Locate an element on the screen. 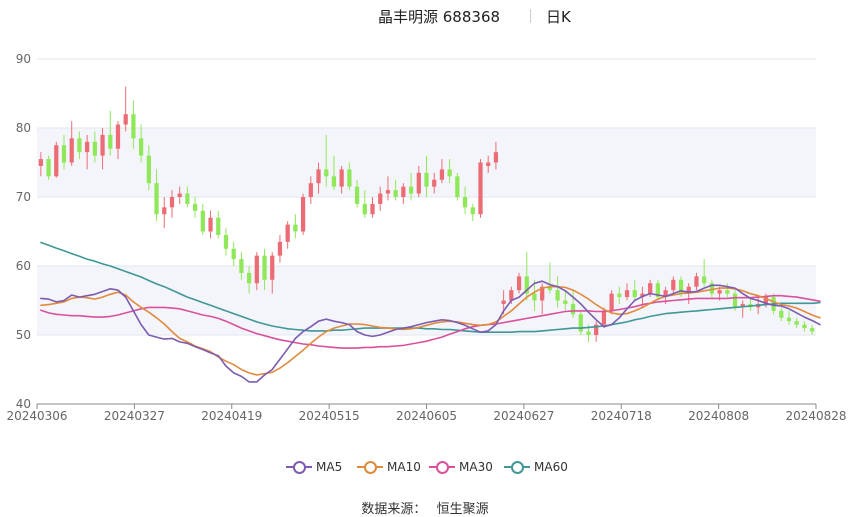 This screenshot has height=517, width=850. source-value: 恒生聚源 is located at coordinates (462, 509).